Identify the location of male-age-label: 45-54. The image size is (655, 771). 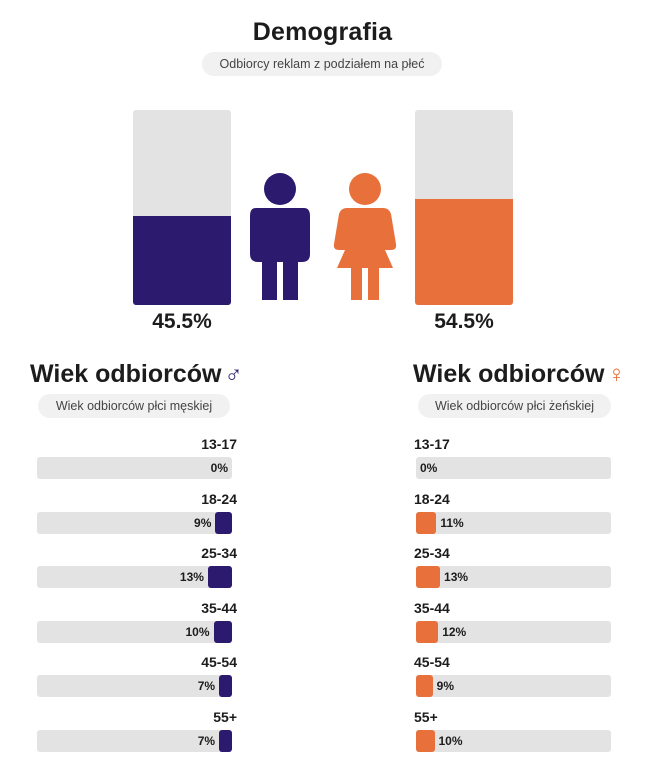
(219, 662).